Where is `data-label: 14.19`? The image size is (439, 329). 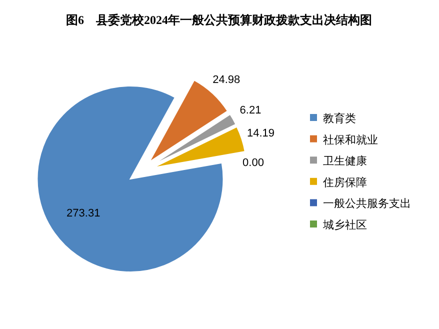
data-label: 14.19 is located at coordinates (261, 134).